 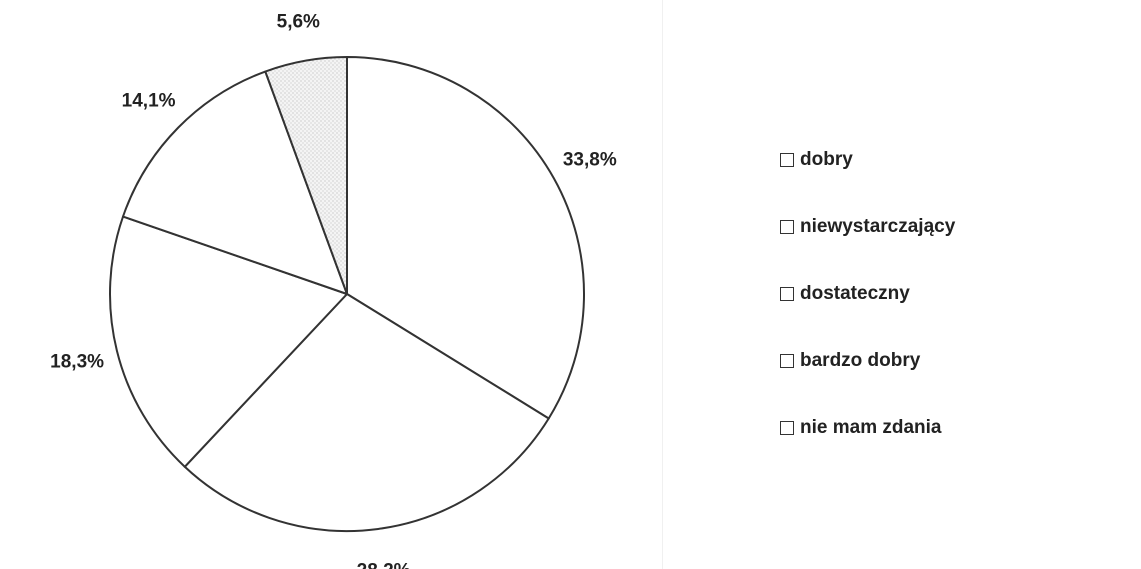 I want to click on slice-label: 5,6%, so click(x=298, y=21).